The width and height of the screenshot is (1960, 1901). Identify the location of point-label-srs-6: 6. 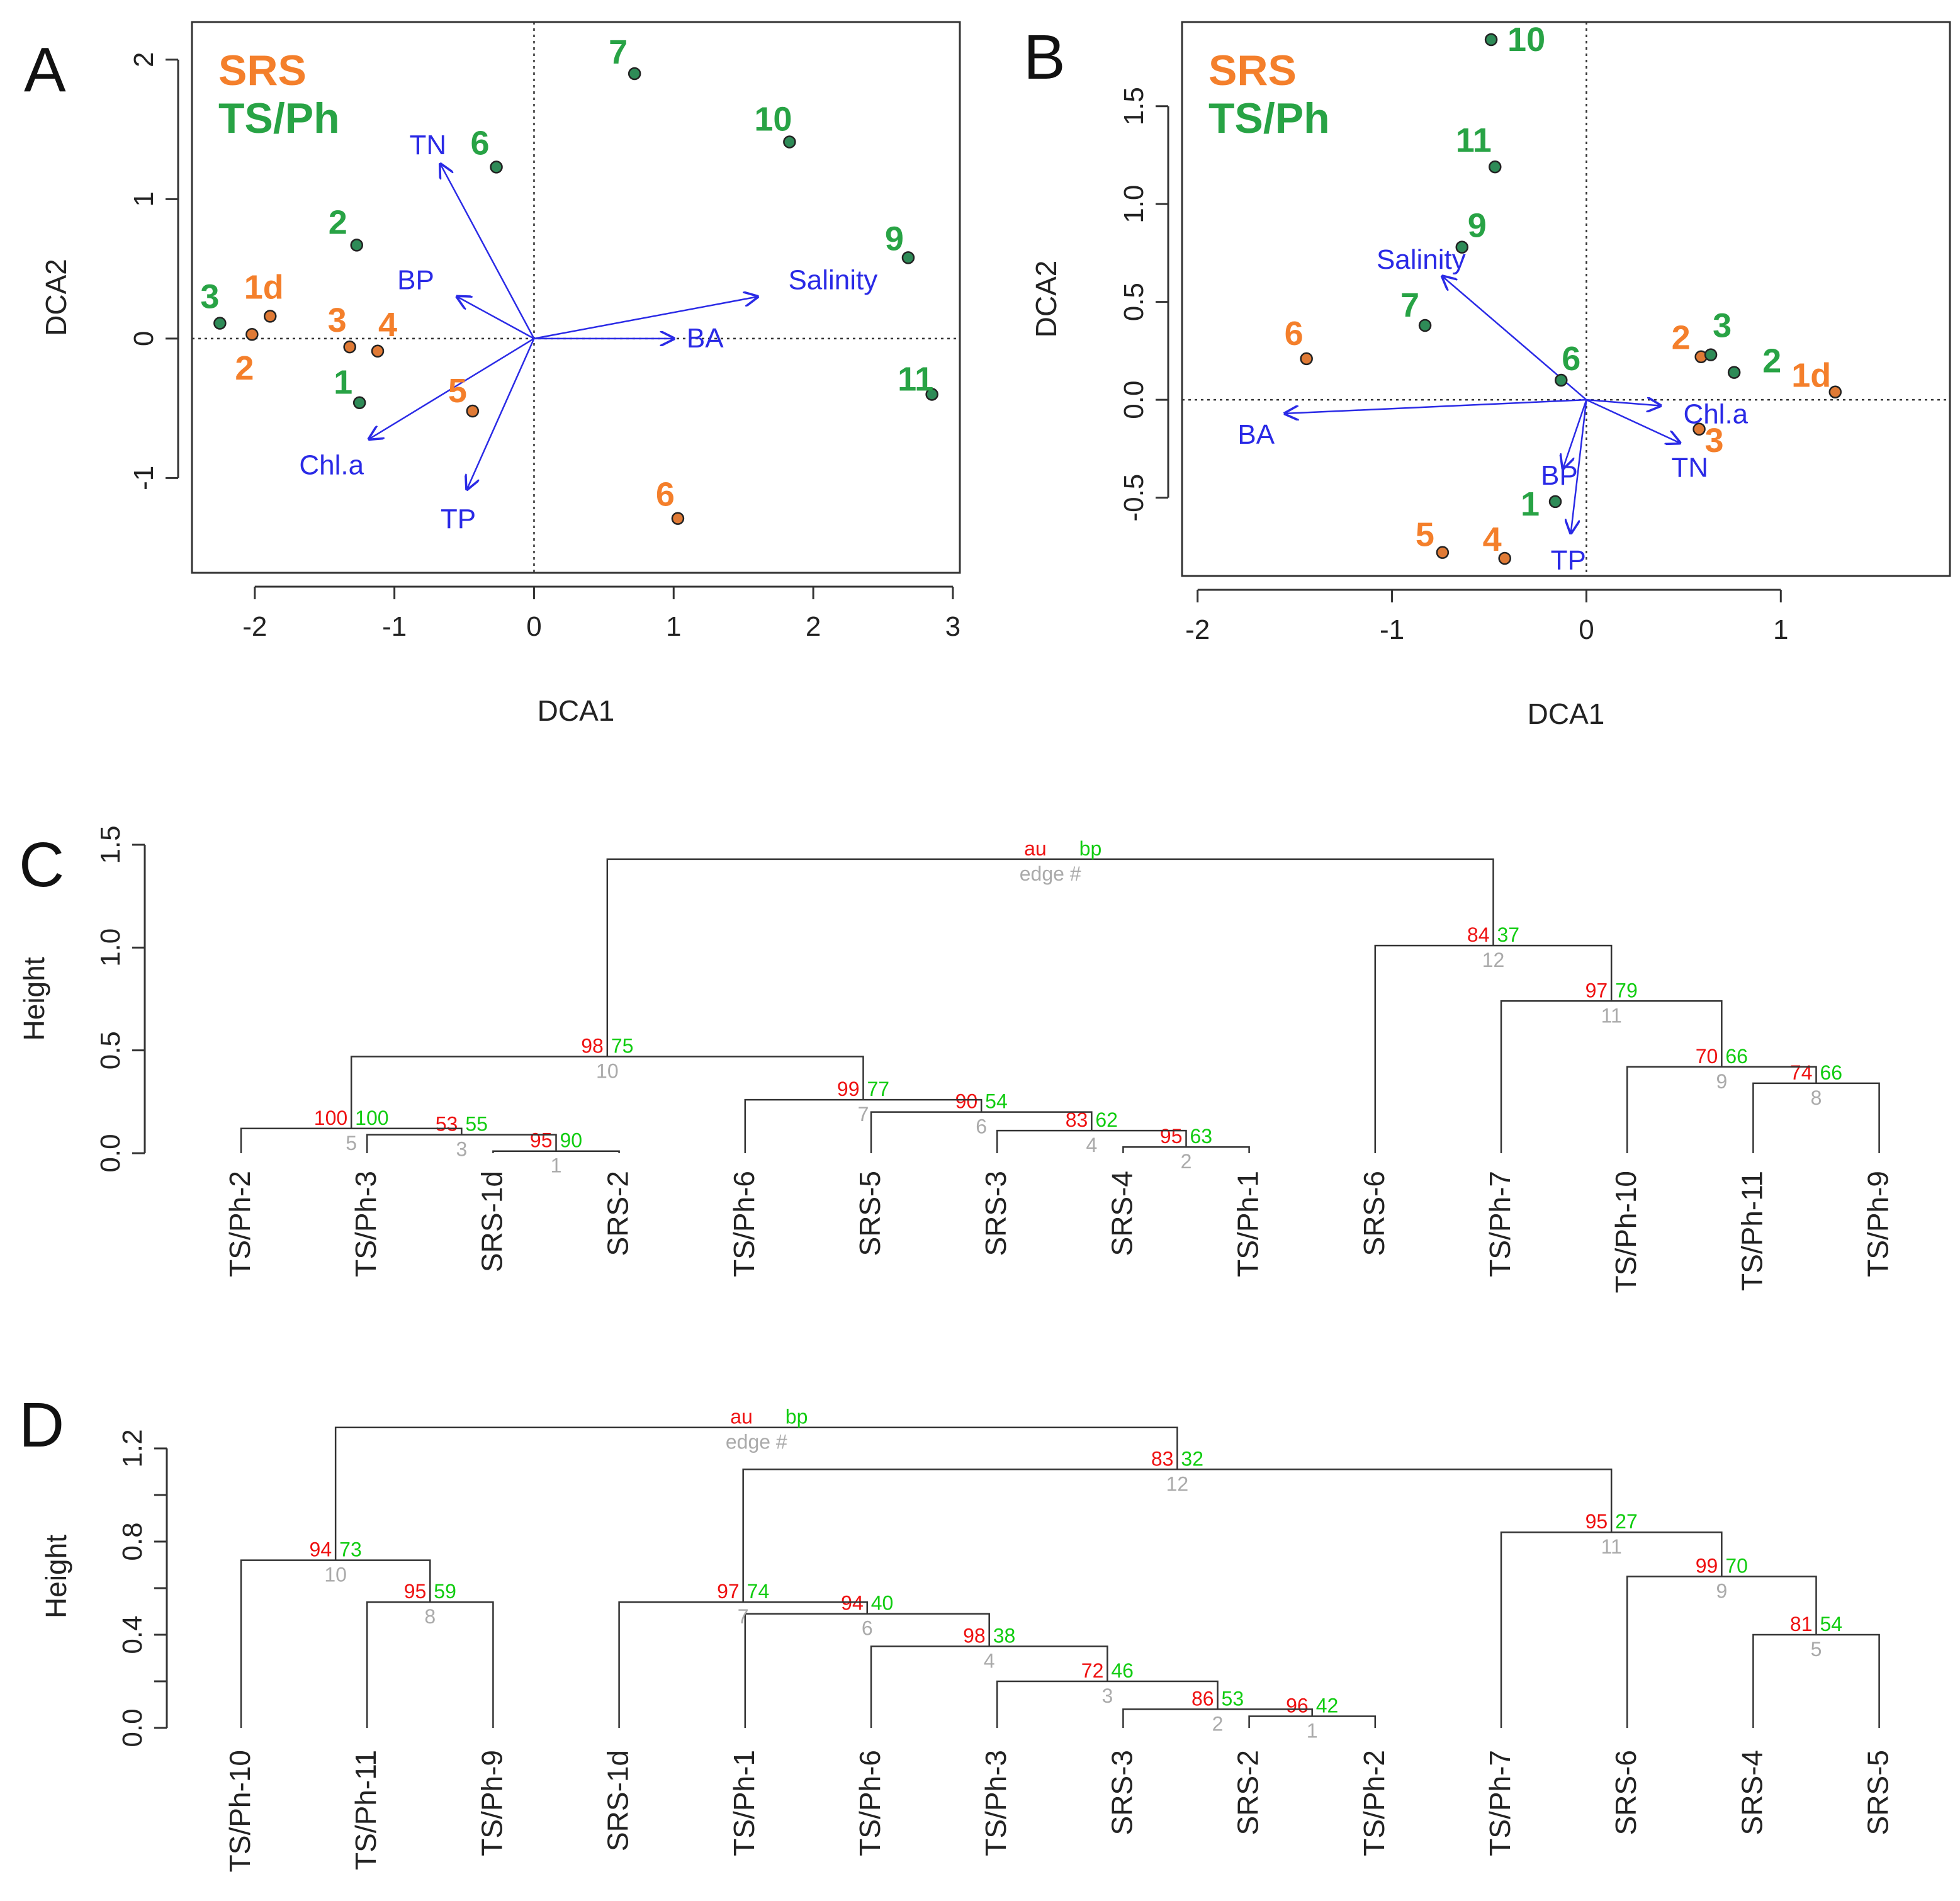
(666, 495).